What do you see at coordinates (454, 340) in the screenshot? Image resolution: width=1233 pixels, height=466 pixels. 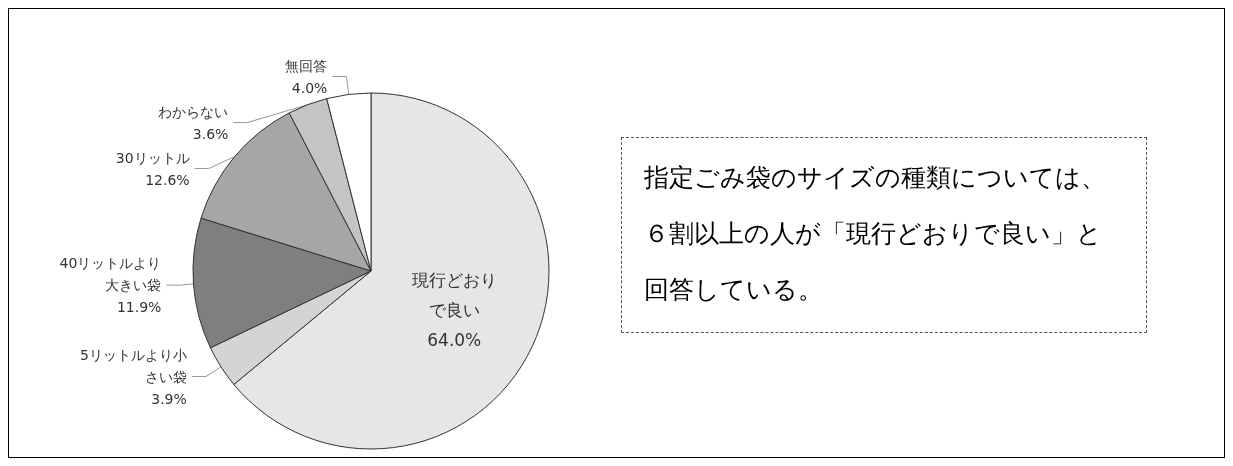 I see `data-label: 64.0%` at bounding box center [454, 340].